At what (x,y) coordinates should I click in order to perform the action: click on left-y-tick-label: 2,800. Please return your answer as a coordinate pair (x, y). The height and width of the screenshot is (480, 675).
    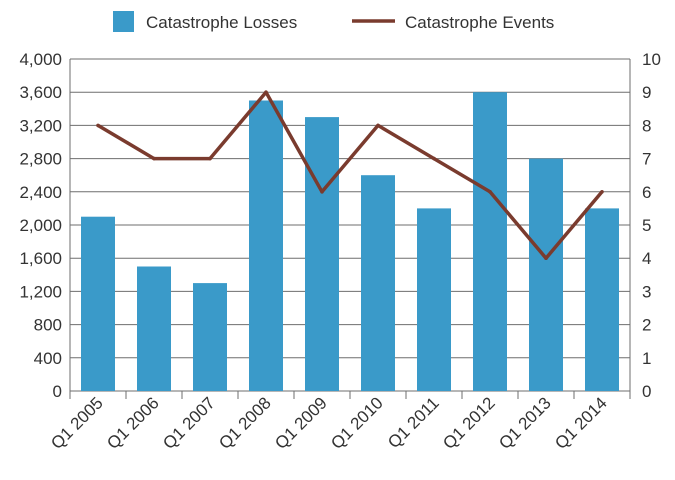
    Looking at the image, I should click on (40, 159).